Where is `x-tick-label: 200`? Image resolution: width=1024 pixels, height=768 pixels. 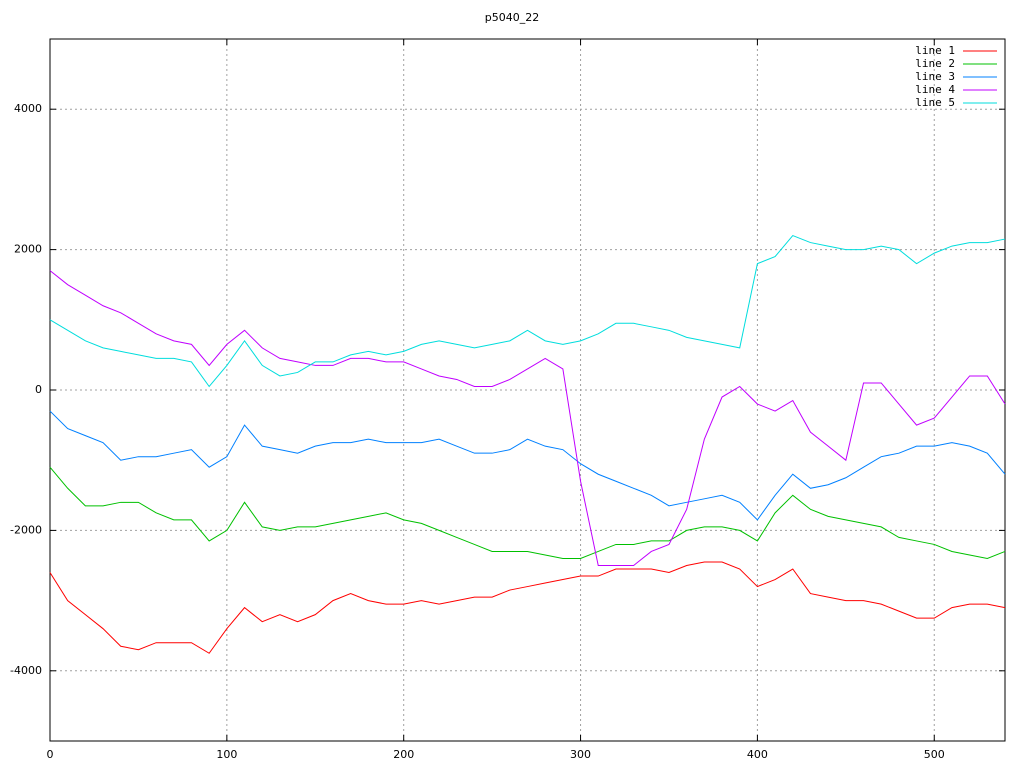 x-tick-label: 200 is located at coordinates (403, 754).